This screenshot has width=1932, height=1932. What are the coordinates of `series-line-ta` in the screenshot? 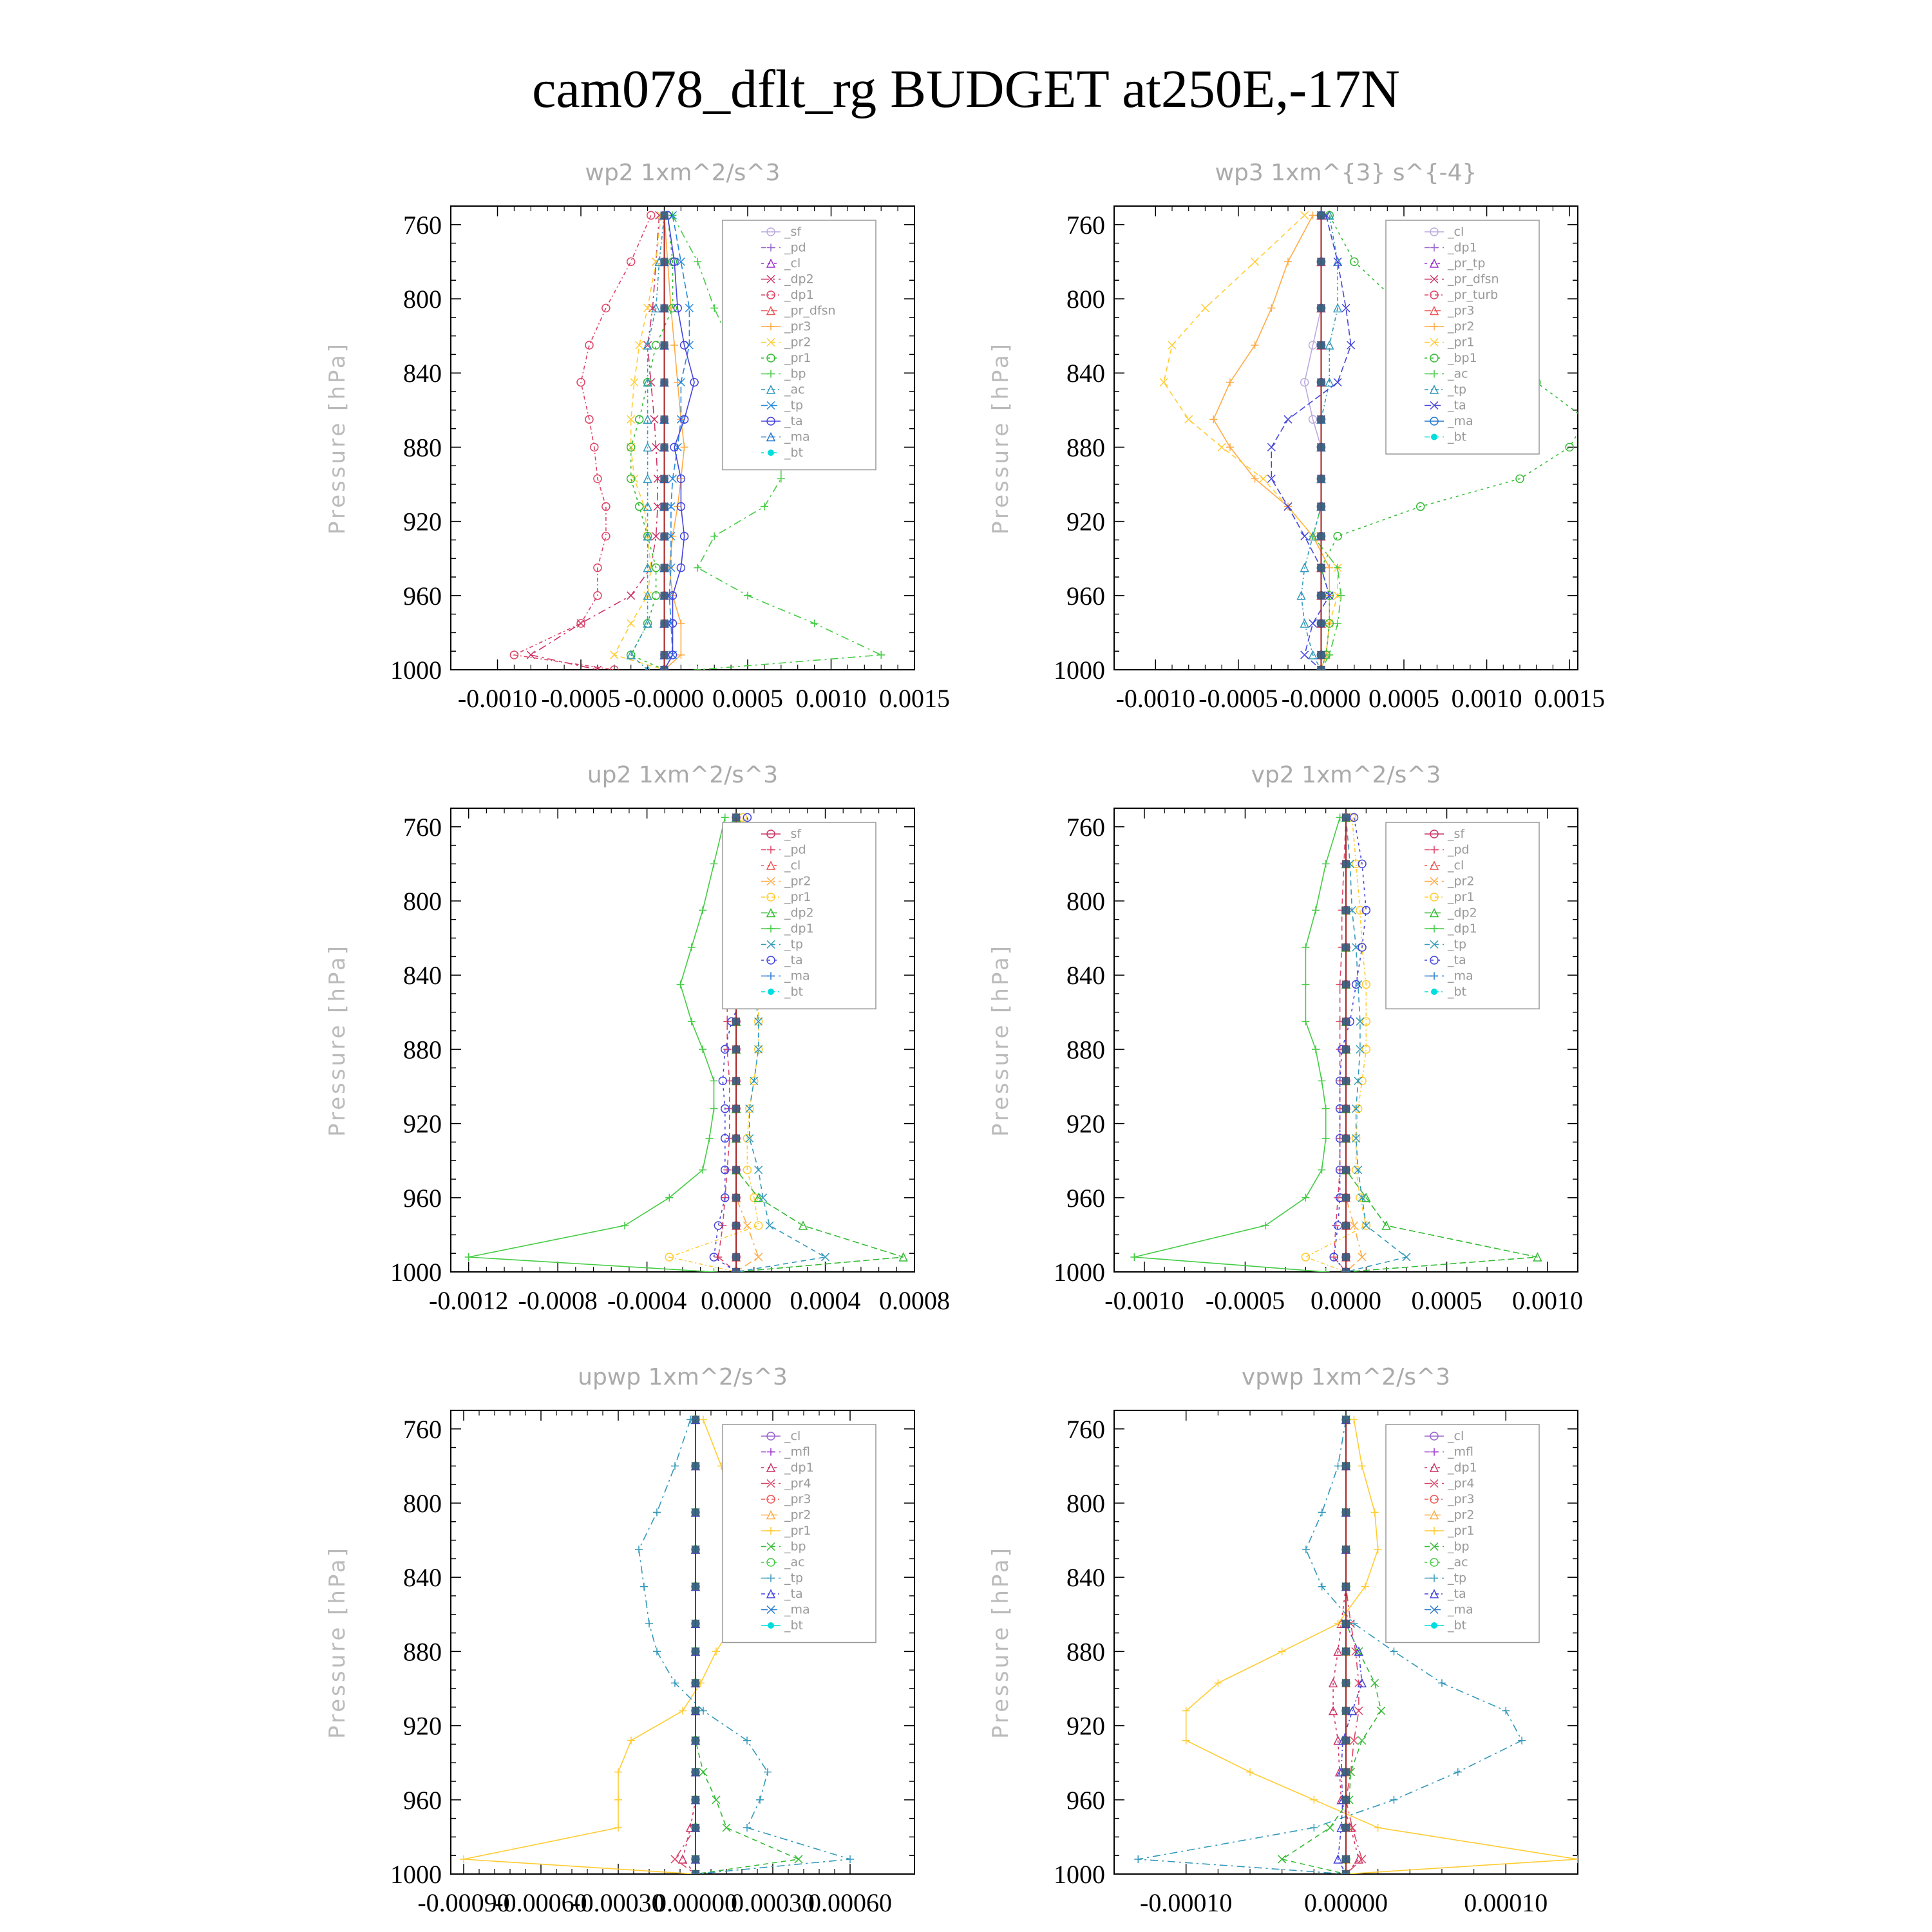 It's located at (679, 443).